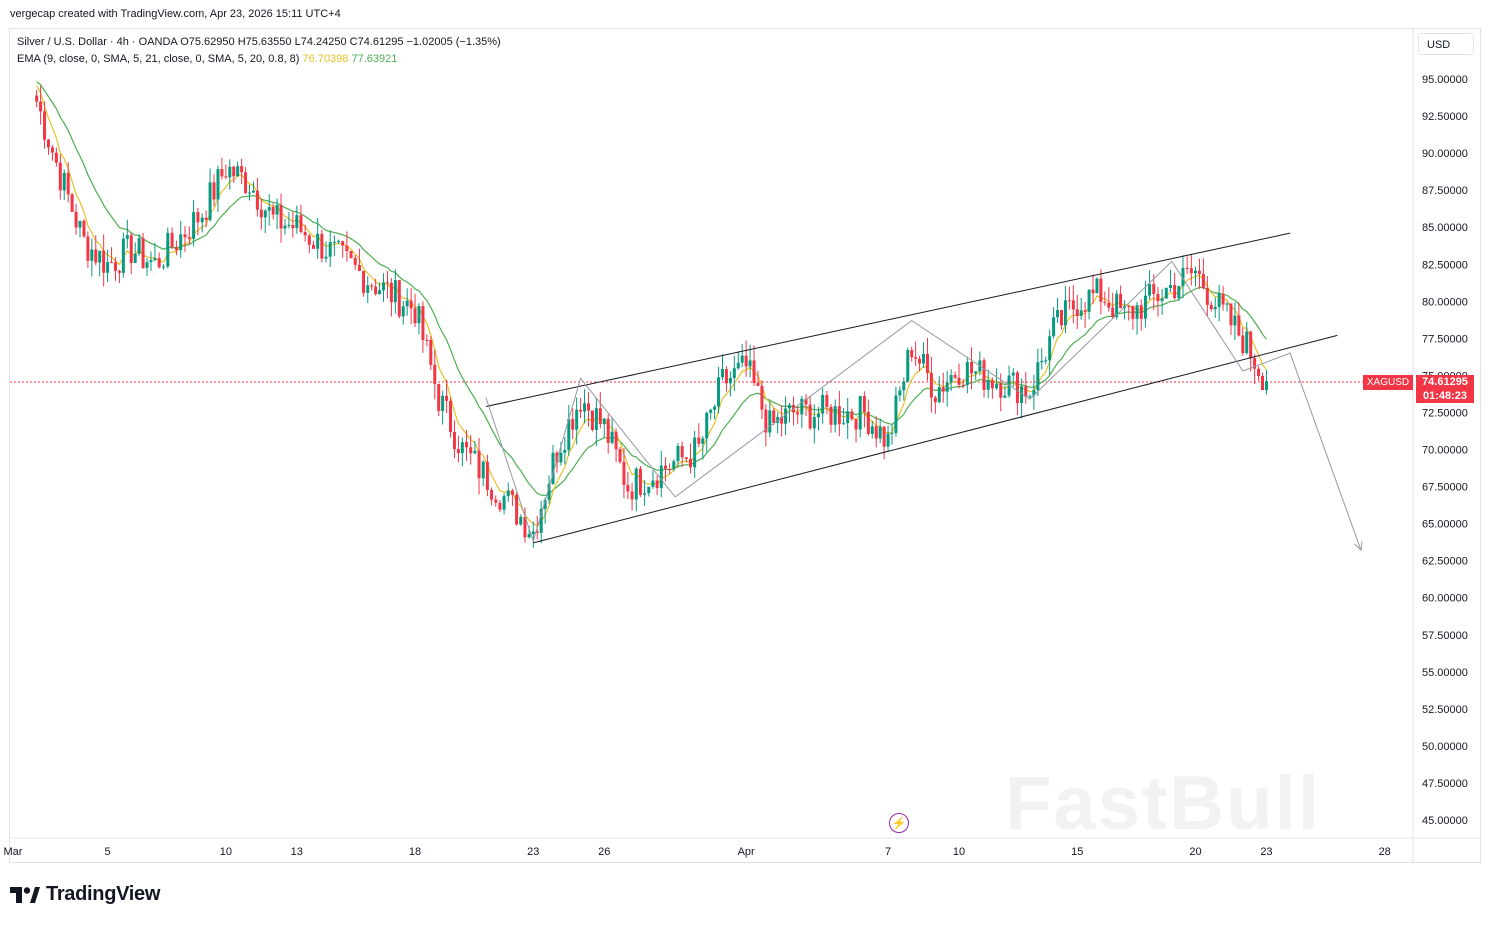 The width and height of the screenshot is (1491, 925). What do you see at coordinates (899, 823) in the screenshot?
I see `lightning-icon: ⚡` at bounding box center [899, 823].